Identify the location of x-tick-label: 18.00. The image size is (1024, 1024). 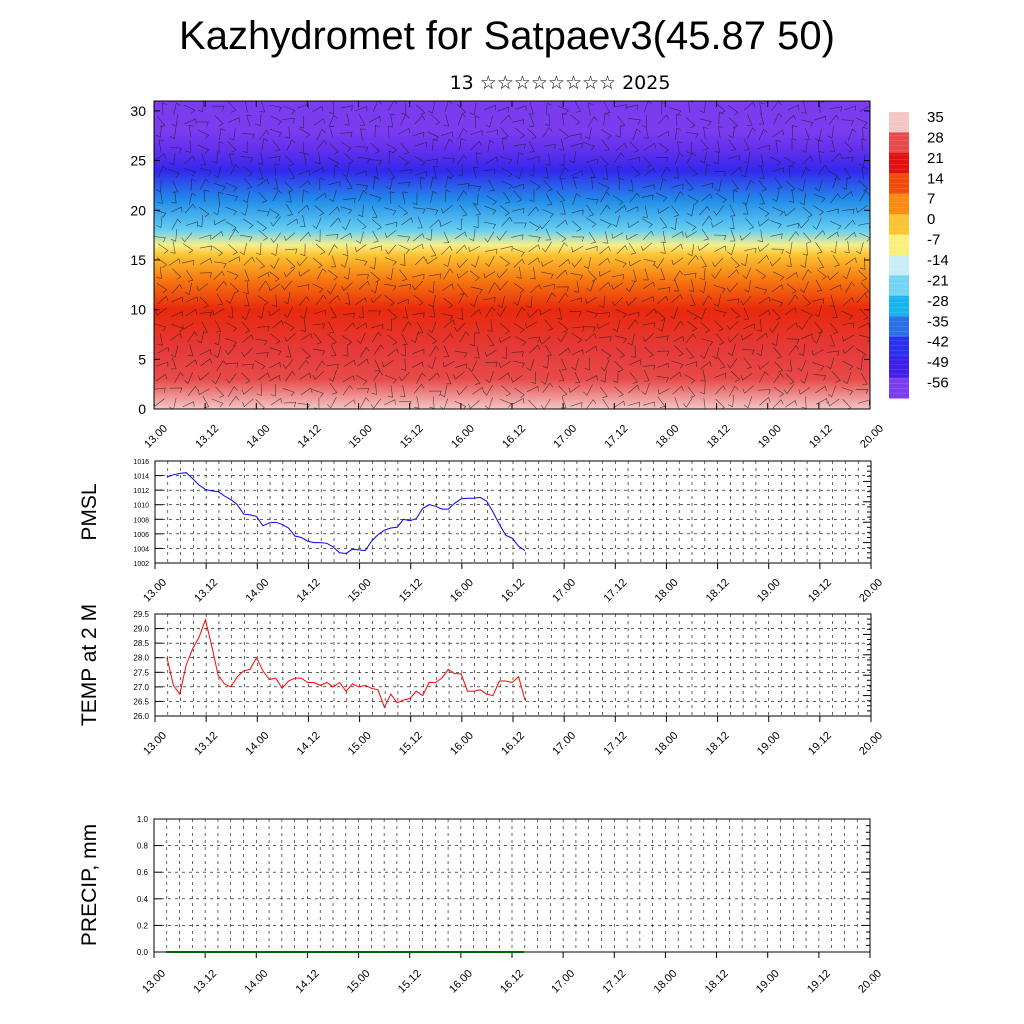
(667, 591).